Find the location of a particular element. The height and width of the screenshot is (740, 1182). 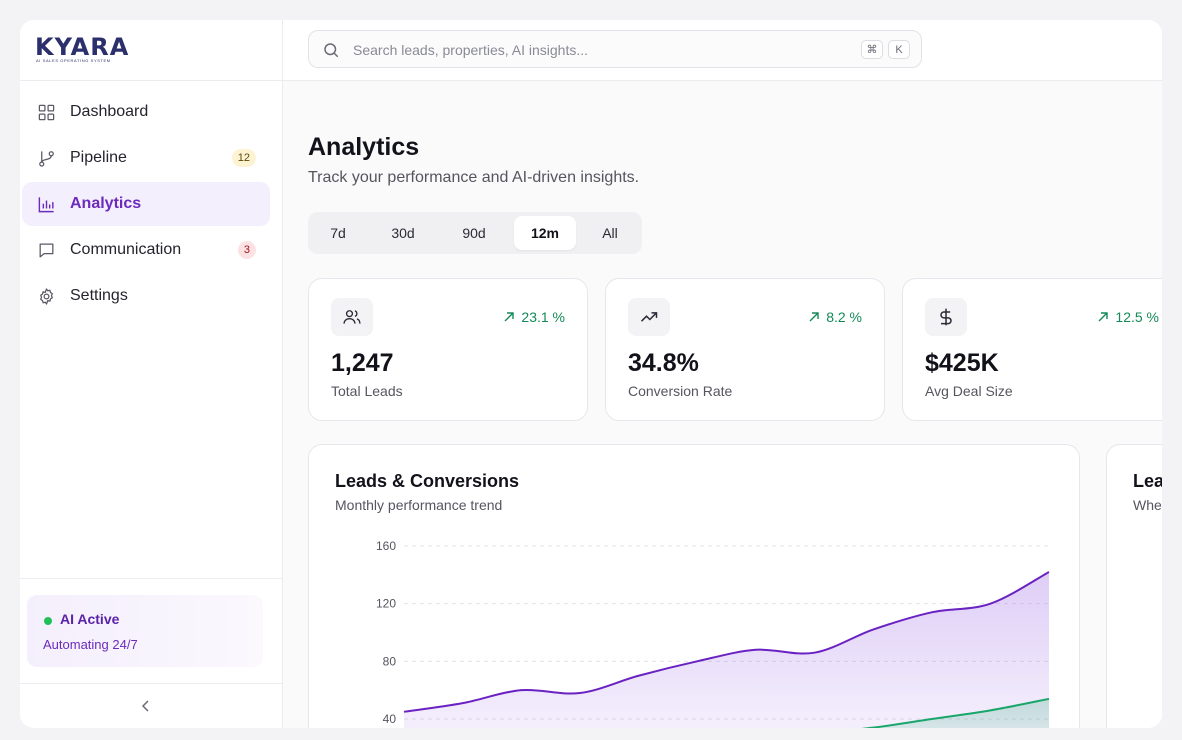

series-line-conversions is located at coordinates (955, 712).